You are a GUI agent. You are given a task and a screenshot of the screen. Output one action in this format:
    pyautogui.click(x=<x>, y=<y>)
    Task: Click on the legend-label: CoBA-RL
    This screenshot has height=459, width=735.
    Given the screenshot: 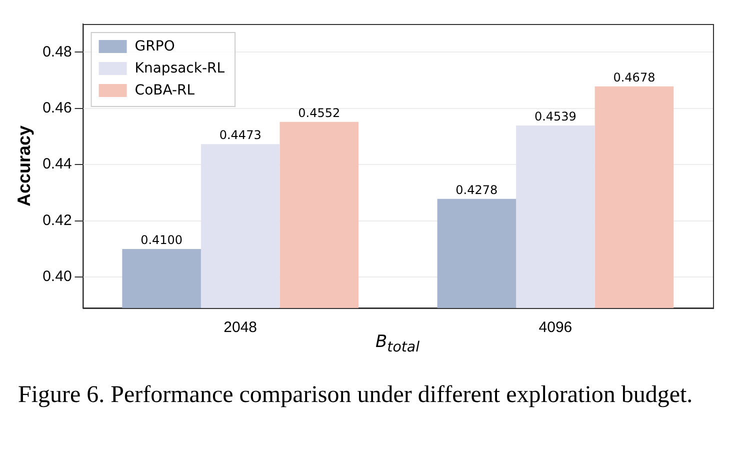 What is the action you would take?
    pyautogui.click(x=164, y=90)
    